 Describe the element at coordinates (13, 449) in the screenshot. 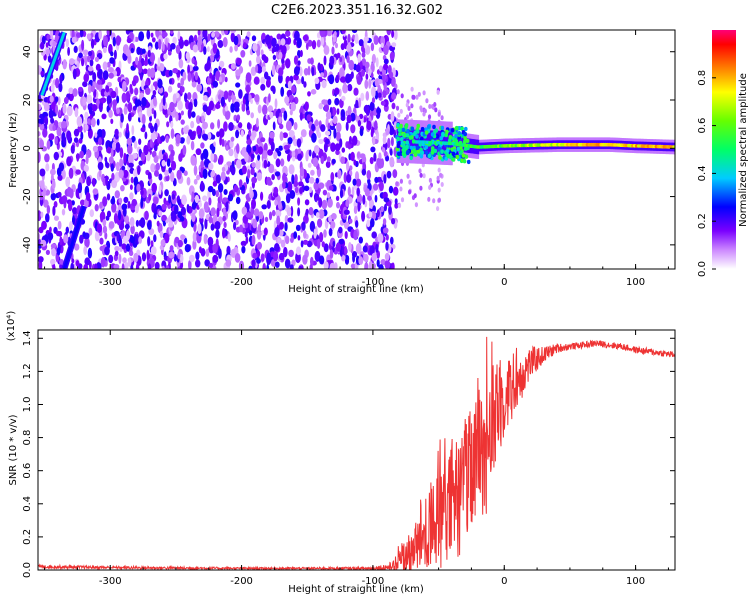

I see `snr-ylabel: SNR (10 * v/v)` at that location.